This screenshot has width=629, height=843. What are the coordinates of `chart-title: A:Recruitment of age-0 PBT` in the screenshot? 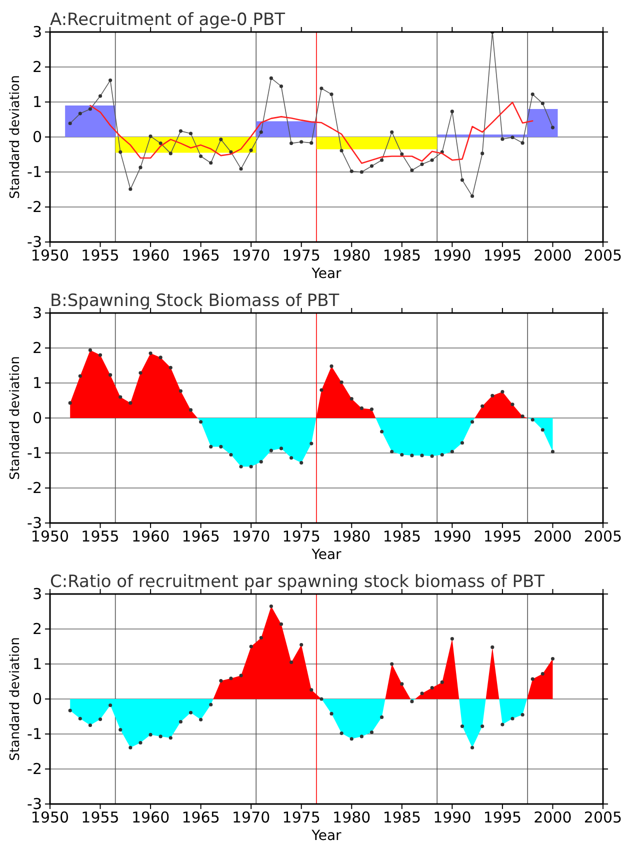 It's located at (168, 20).